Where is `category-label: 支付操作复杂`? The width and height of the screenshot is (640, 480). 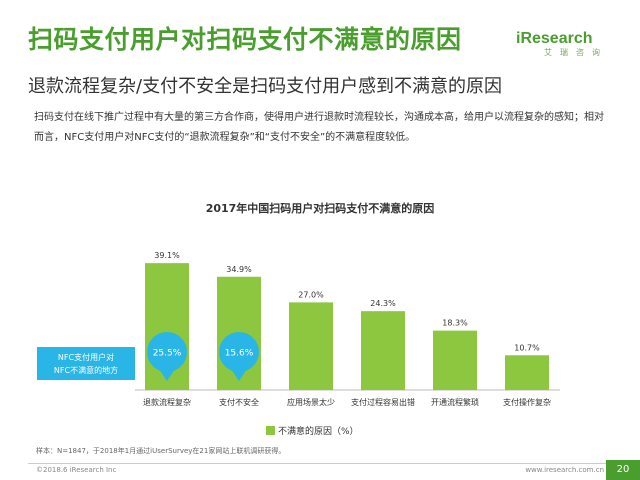 category-label: 支付操作复杂 is located at coordinates (527, 402).